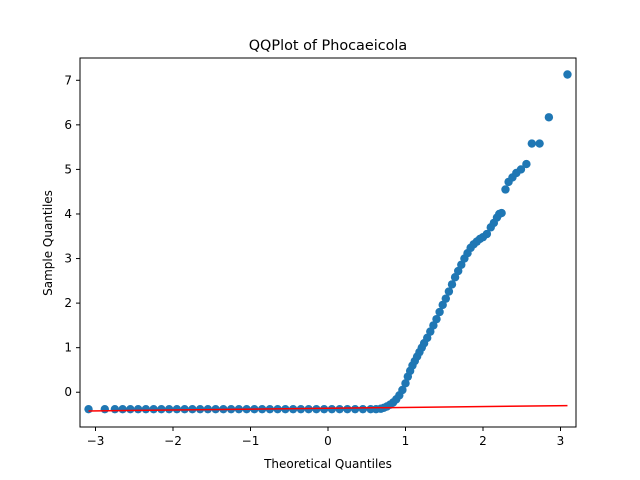 This screenshot has height=480, width=640. What do you see at coordinates (68, 80) in the screenshot?
I see `y-tick-label: 7` at bounding box center [68, 80].